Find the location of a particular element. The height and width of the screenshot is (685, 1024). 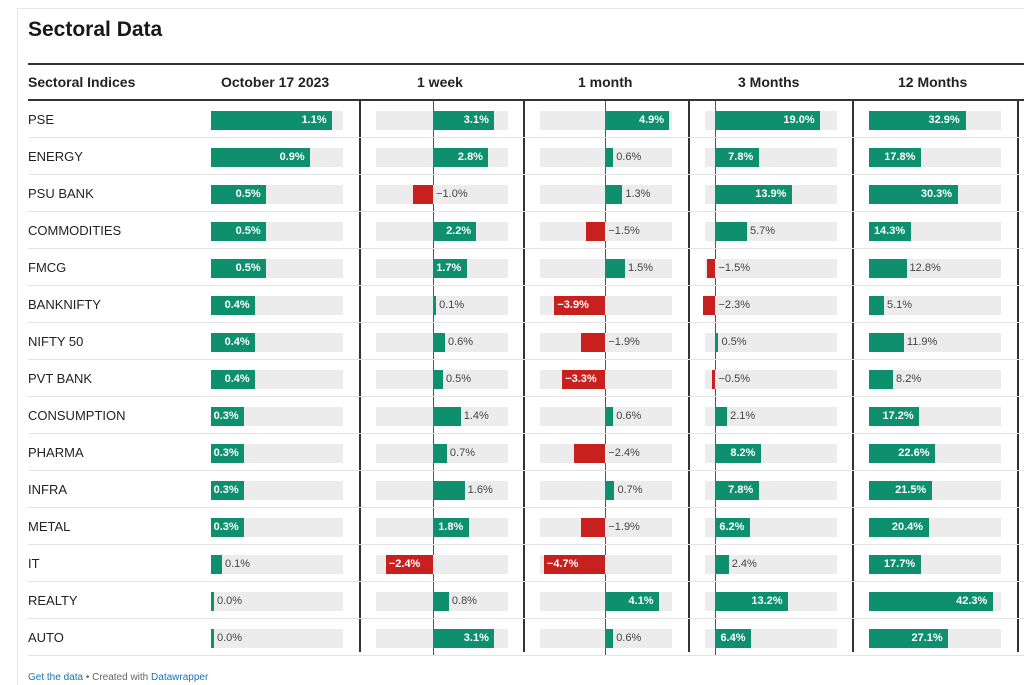

header-1-month: 1 month is located at coordinates (605, 82).